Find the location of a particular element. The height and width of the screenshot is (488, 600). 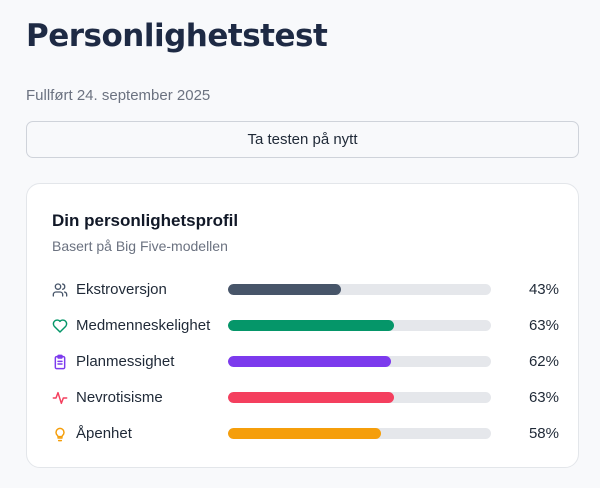

activity-icon is located at coordinates (60, 398).